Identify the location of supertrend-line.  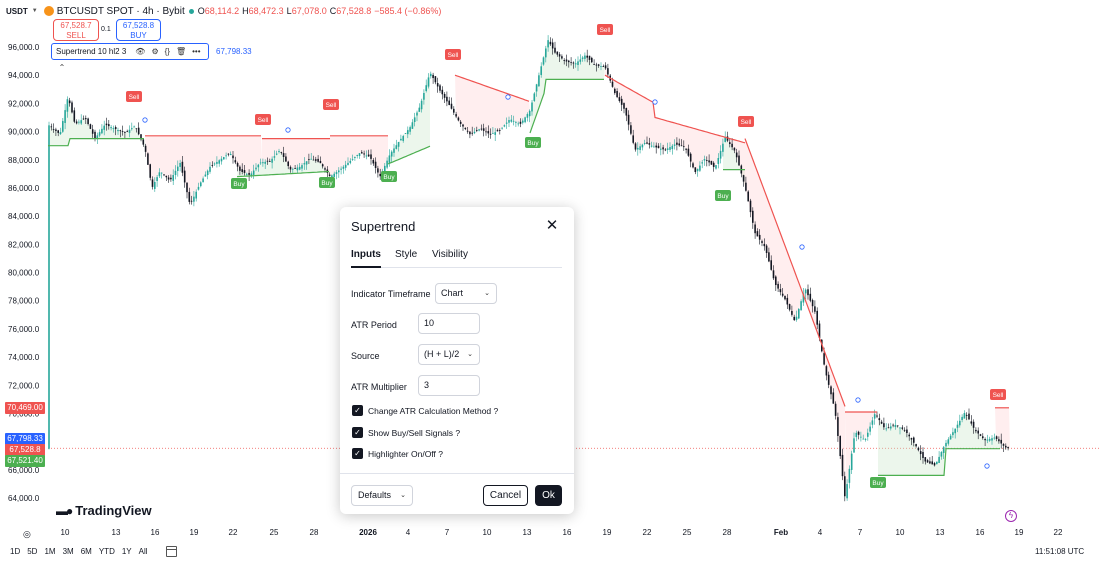
(96, 142).